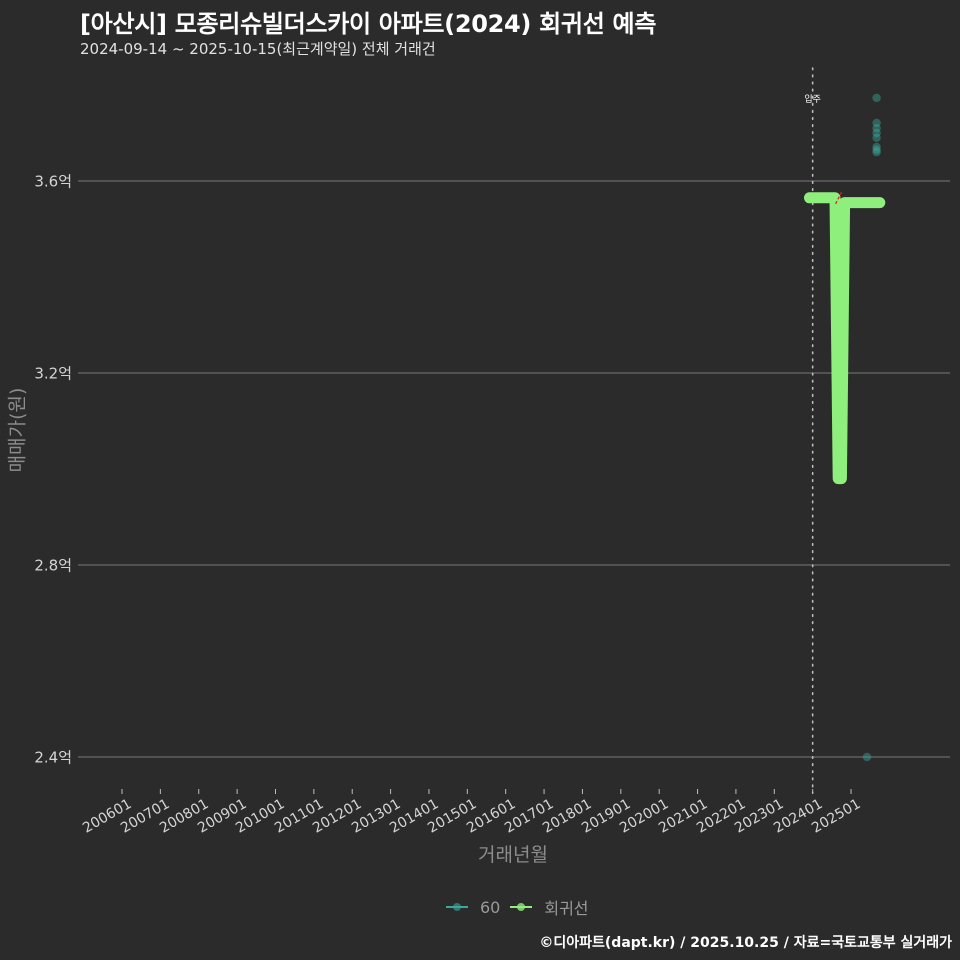 This screenshot has width=960, height=960. Describe the element at coordinates (490, 907) in the screenshot. I see `legend-label-60: 60` at that location.